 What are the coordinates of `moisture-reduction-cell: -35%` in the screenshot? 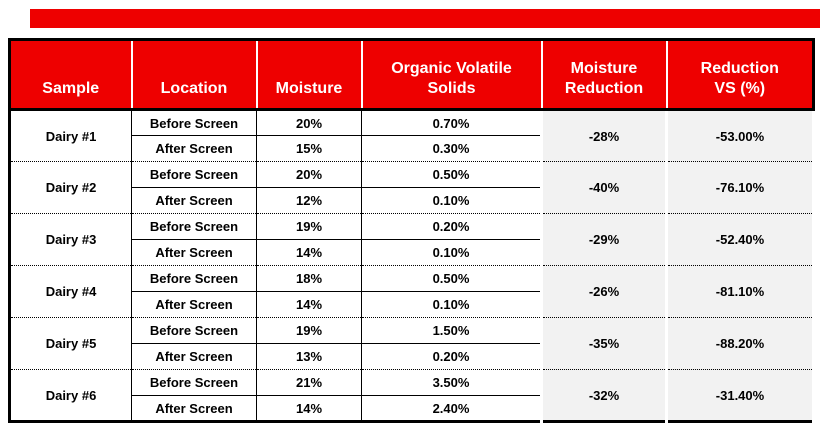 It's located at (604, 343).